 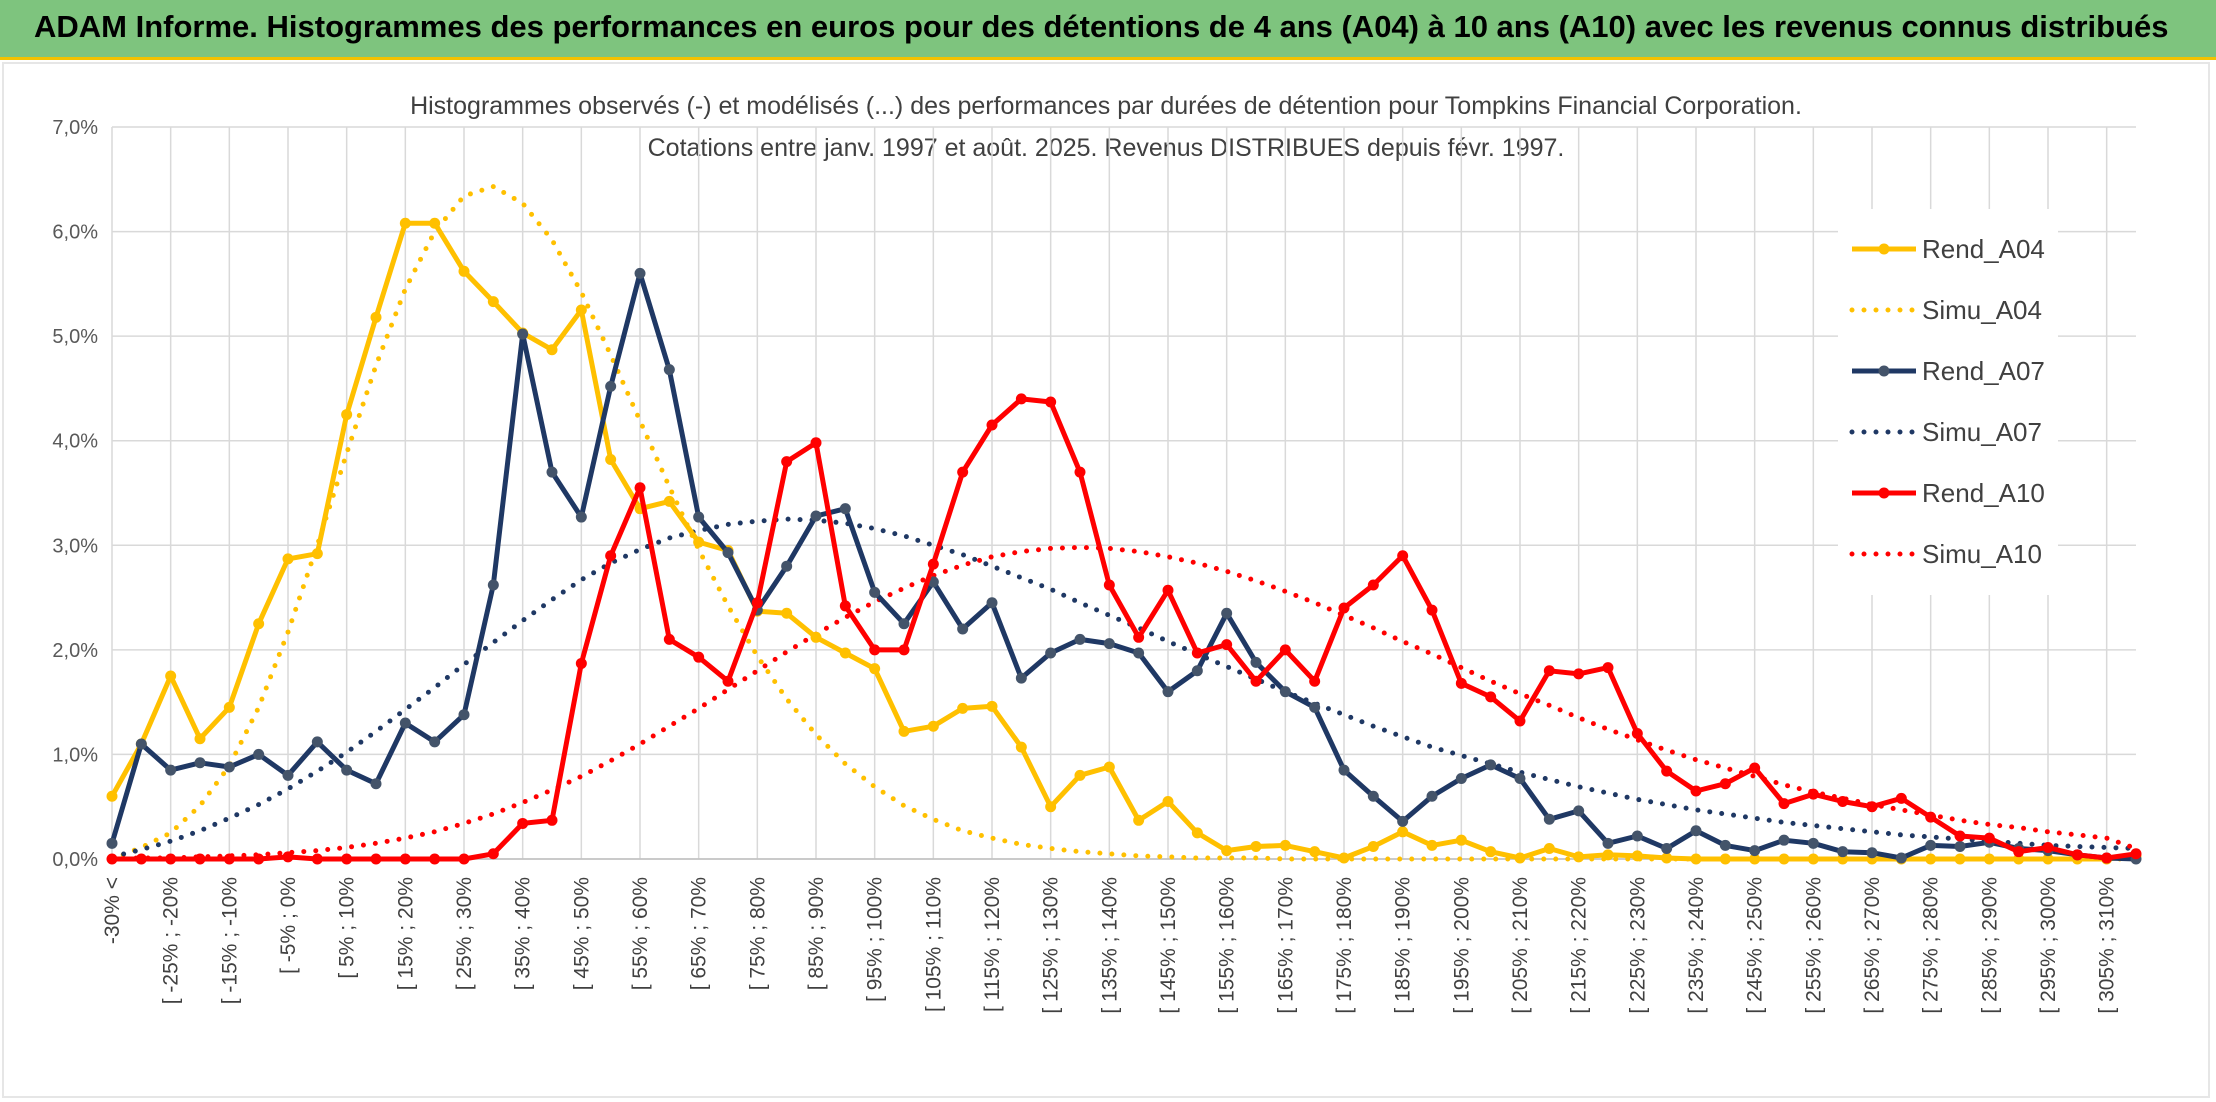 What do you see at coordinates (1948, 249) in the screenshot?
I see `legend-item-Rend_A04: Rend_A04` at bounding box center [1948, 249].